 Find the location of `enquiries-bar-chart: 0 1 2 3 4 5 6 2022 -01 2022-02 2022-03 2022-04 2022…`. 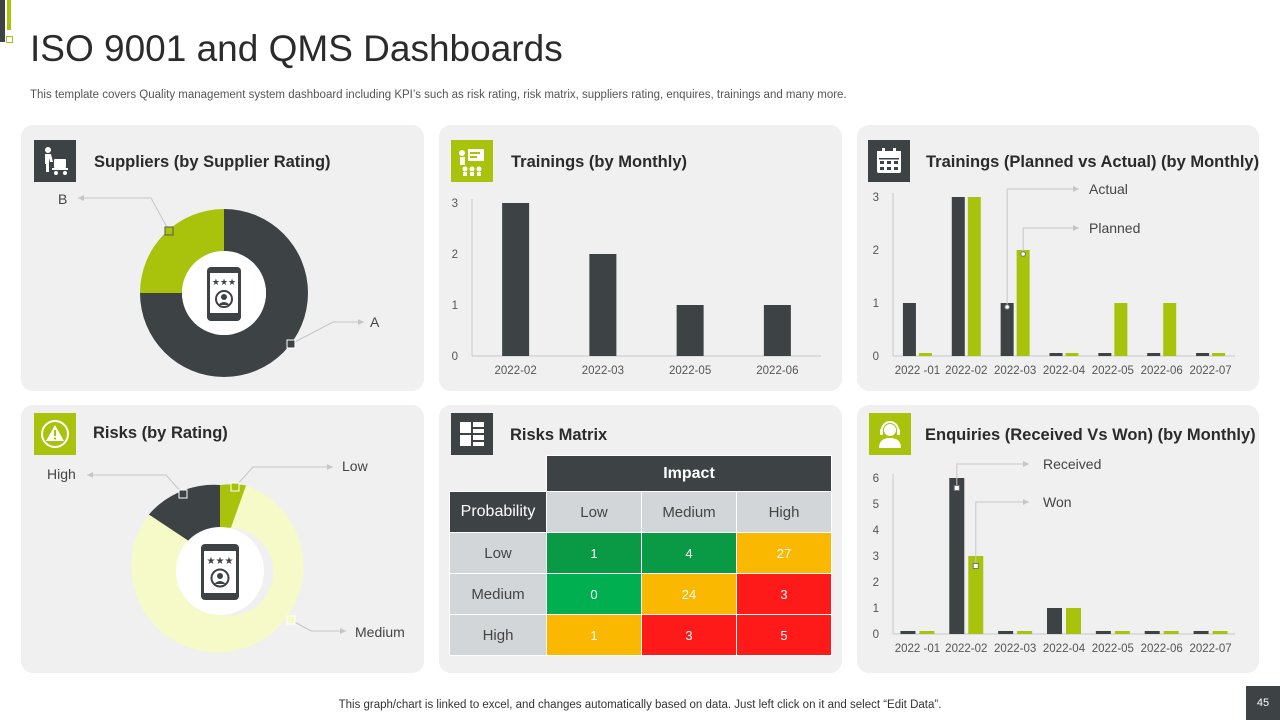

enquiries-bar-chart: 0 1 2 3 4 5 6 2022 -01 2022-02 2022-03 2022-04 2022… is located at coordinates (1058, 539).